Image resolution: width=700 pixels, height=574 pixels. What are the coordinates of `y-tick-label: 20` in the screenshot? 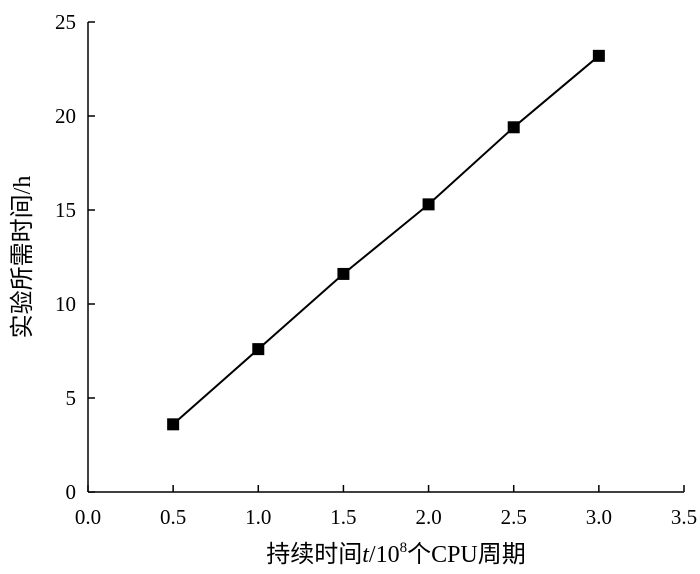 It's located at (65, 116).